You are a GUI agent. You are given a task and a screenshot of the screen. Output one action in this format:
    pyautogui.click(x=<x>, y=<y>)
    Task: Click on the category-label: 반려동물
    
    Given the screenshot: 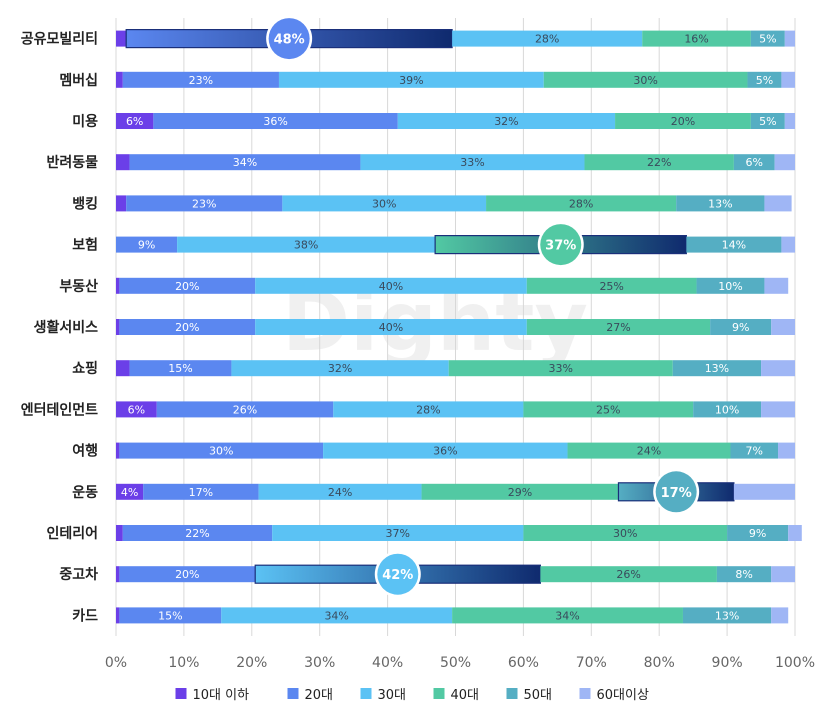 What is the action you would take?
    pyautogui.click(x=72, y=162)
    